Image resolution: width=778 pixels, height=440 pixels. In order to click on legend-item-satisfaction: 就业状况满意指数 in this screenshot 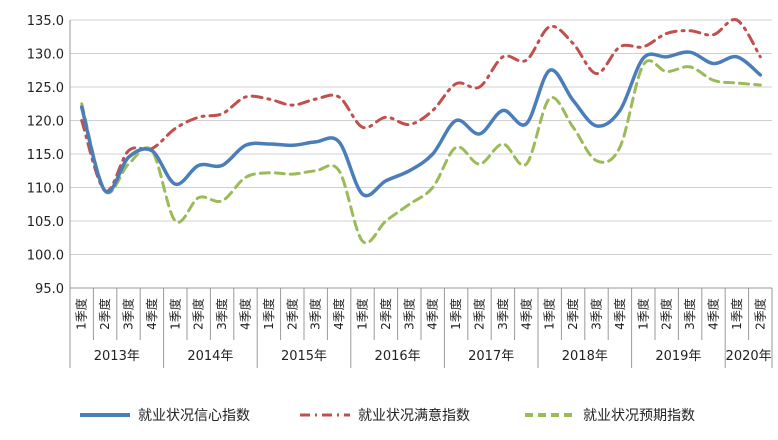, I will do `click(385, 415)`.